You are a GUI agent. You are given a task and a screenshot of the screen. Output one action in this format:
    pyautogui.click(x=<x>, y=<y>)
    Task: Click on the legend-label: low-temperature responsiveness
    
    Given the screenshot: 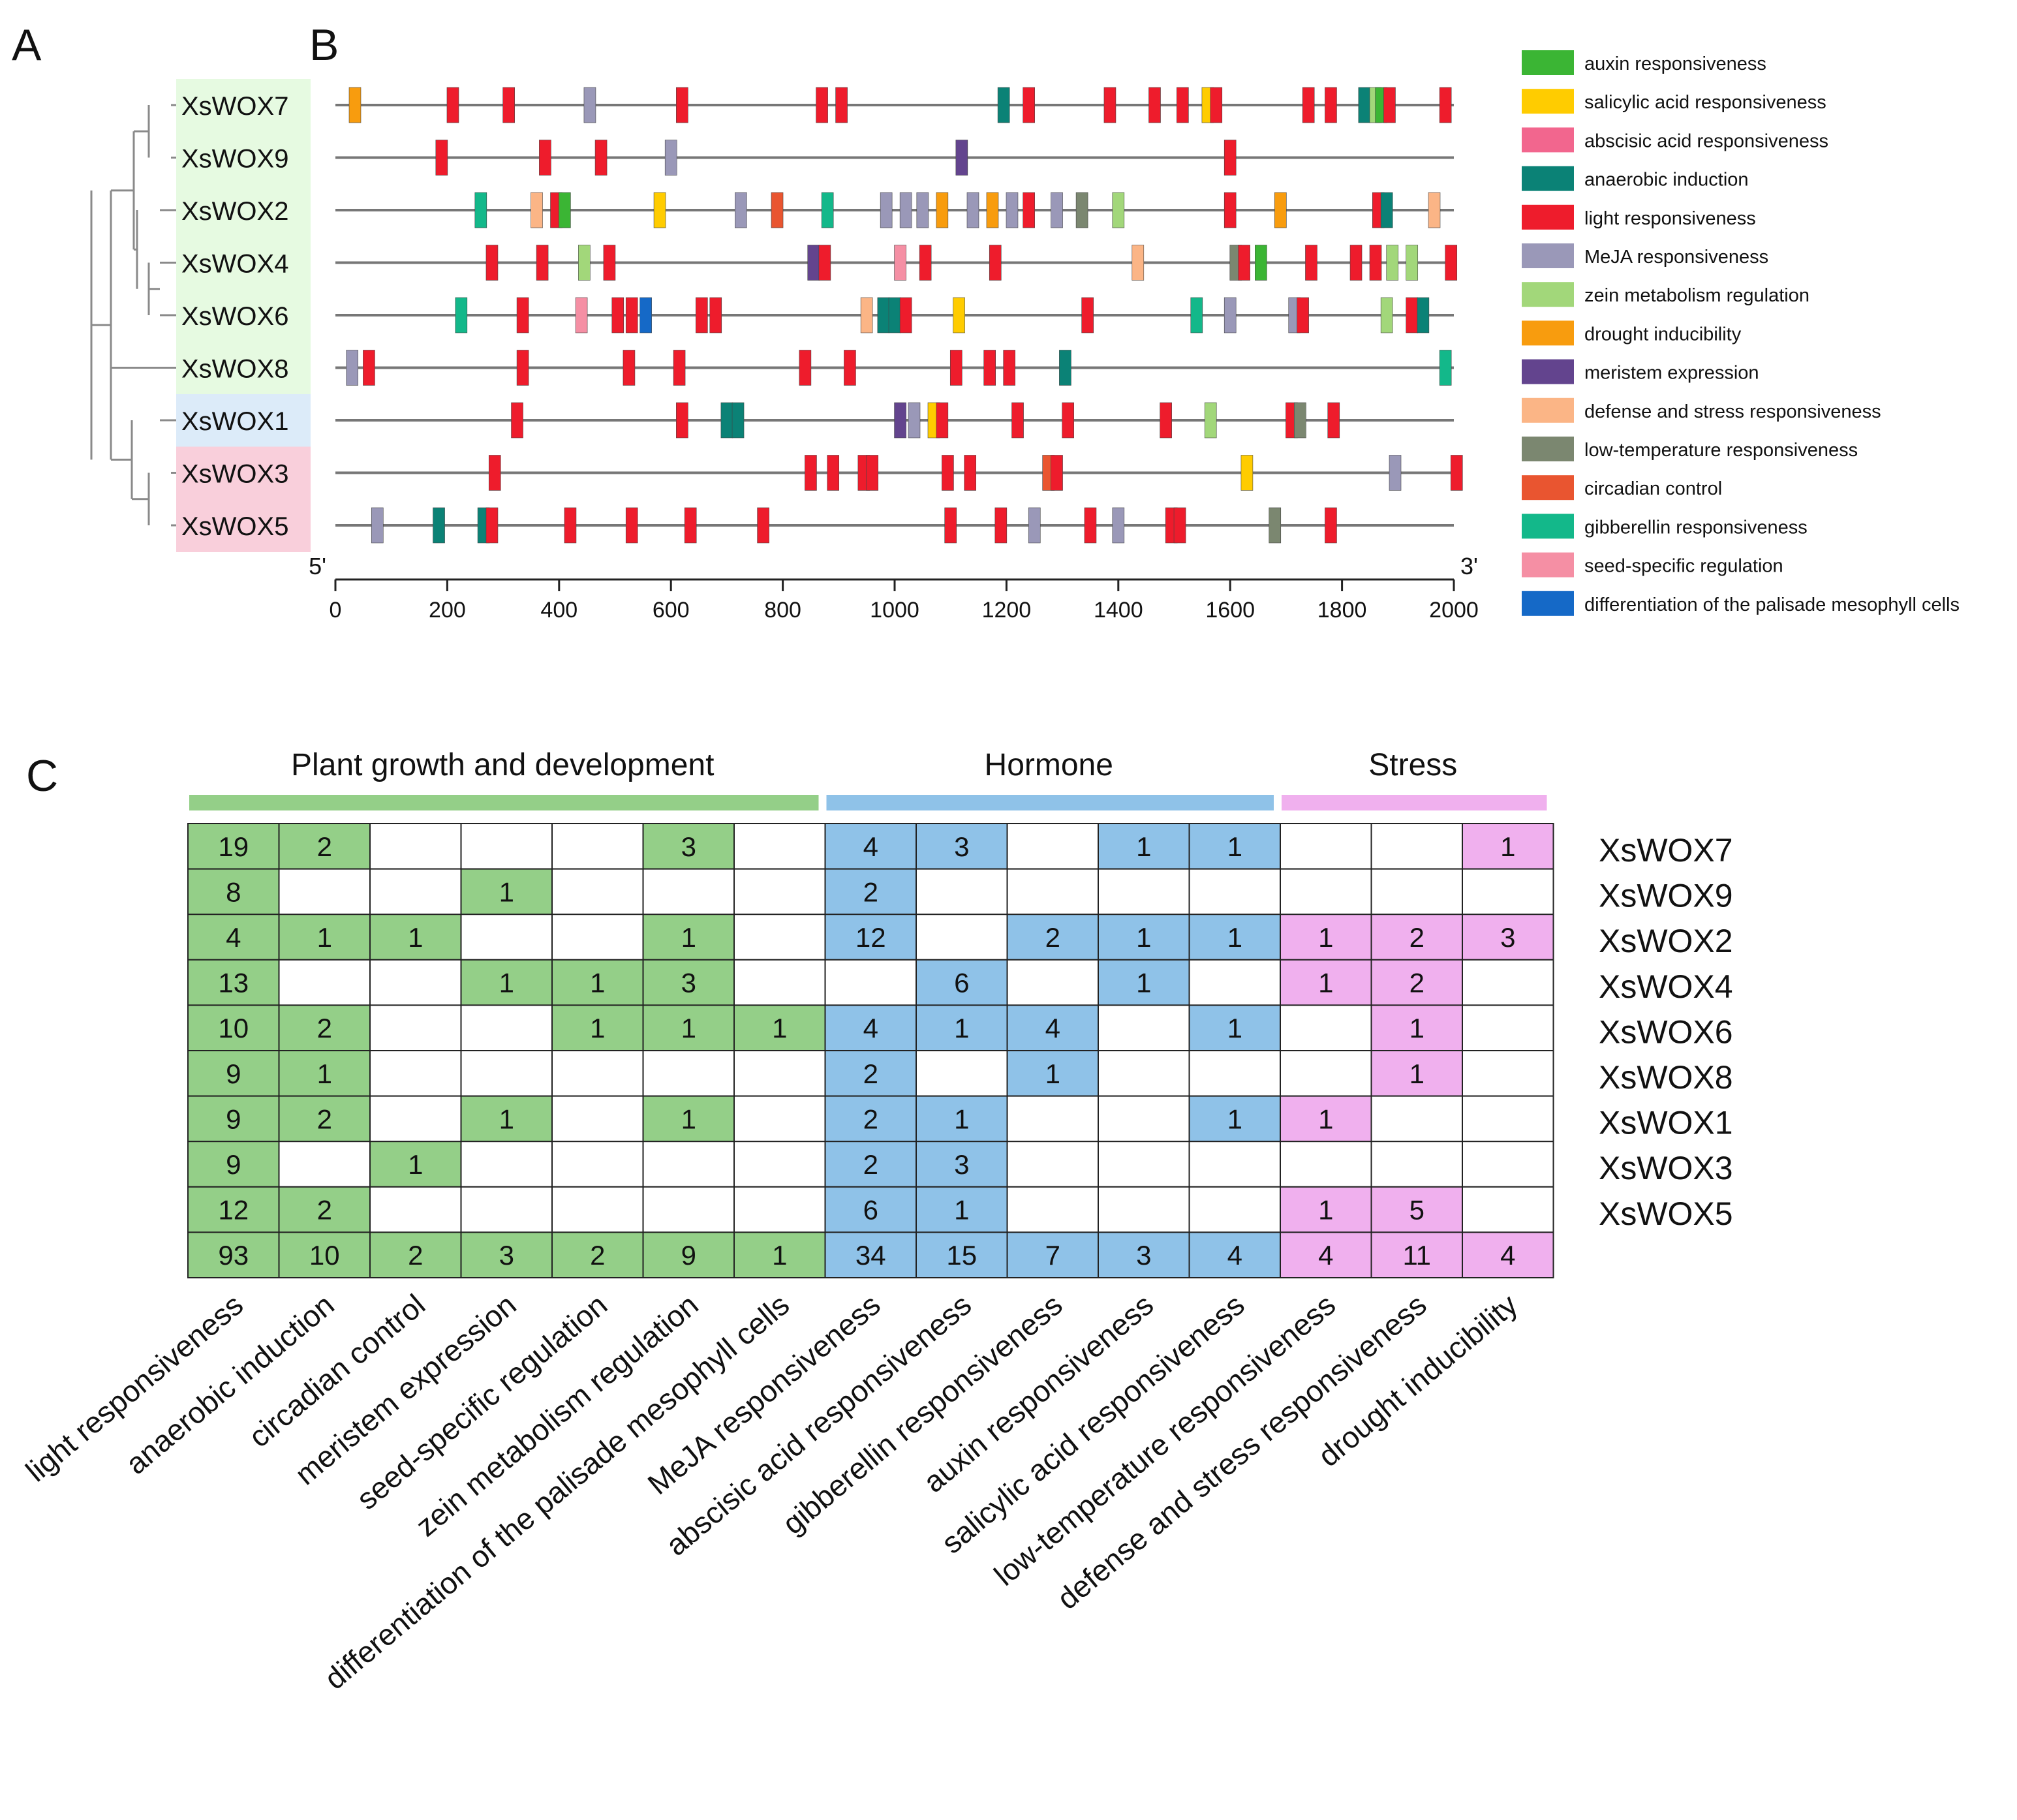 What is the action you would take?
    pyautogui.click(x=1721, y=451)
    